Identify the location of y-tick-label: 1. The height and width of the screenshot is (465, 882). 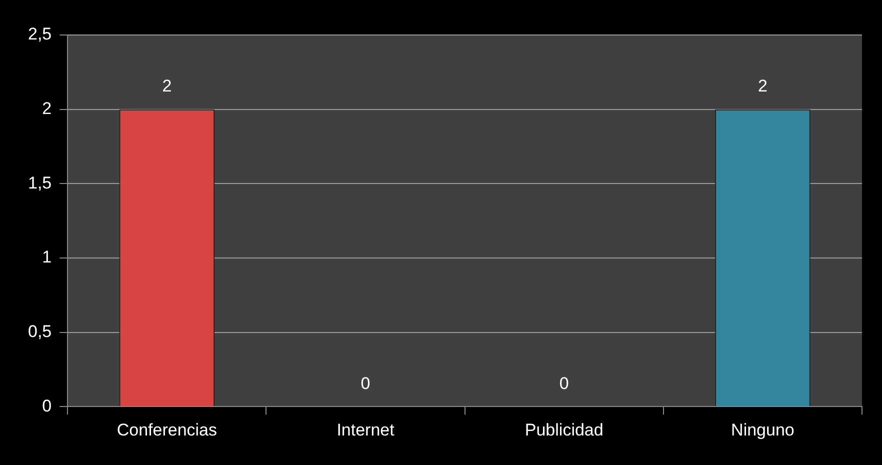
(47, 257).